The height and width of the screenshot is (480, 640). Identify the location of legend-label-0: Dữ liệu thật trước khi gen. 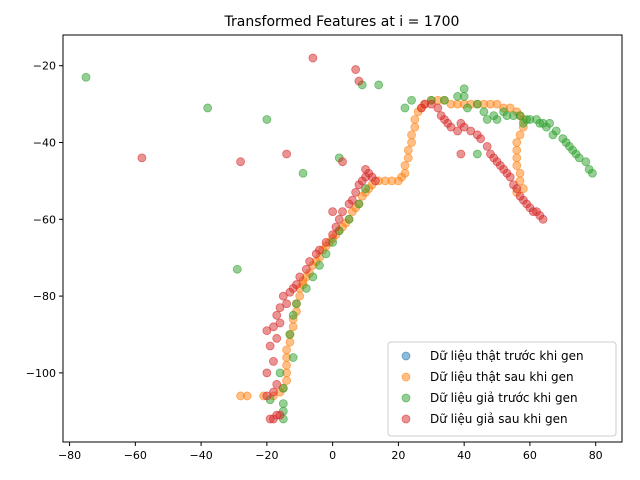
(507, 356).